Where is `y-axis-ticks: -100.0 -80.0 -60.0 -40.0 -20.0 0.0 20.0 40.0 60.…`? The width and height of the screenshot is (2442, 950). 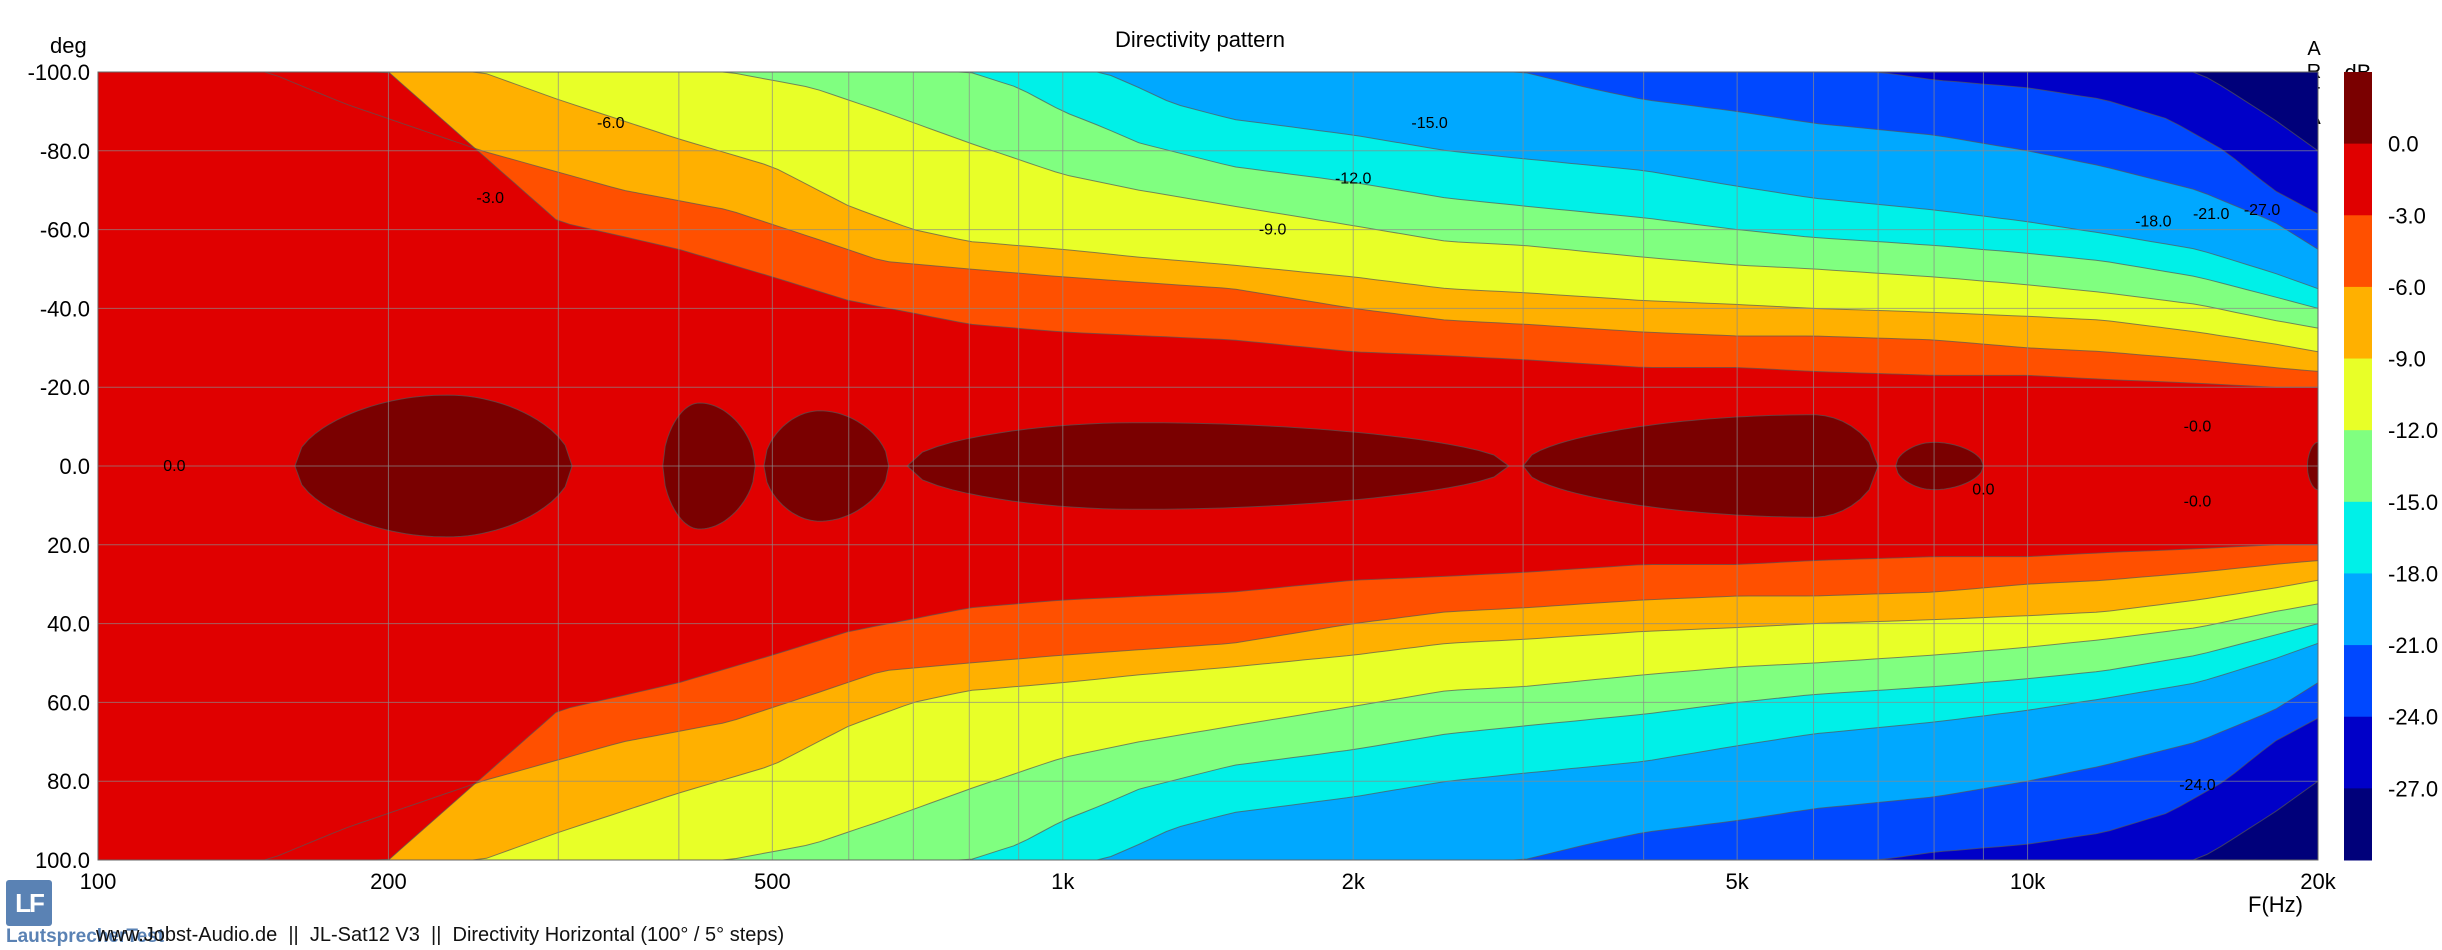 y-axis-ticks: -100.0 -80.0 -60.0 -40.0 -20.0 0.0 20.0 40.0 60.… is located at coordinates (59, 466).